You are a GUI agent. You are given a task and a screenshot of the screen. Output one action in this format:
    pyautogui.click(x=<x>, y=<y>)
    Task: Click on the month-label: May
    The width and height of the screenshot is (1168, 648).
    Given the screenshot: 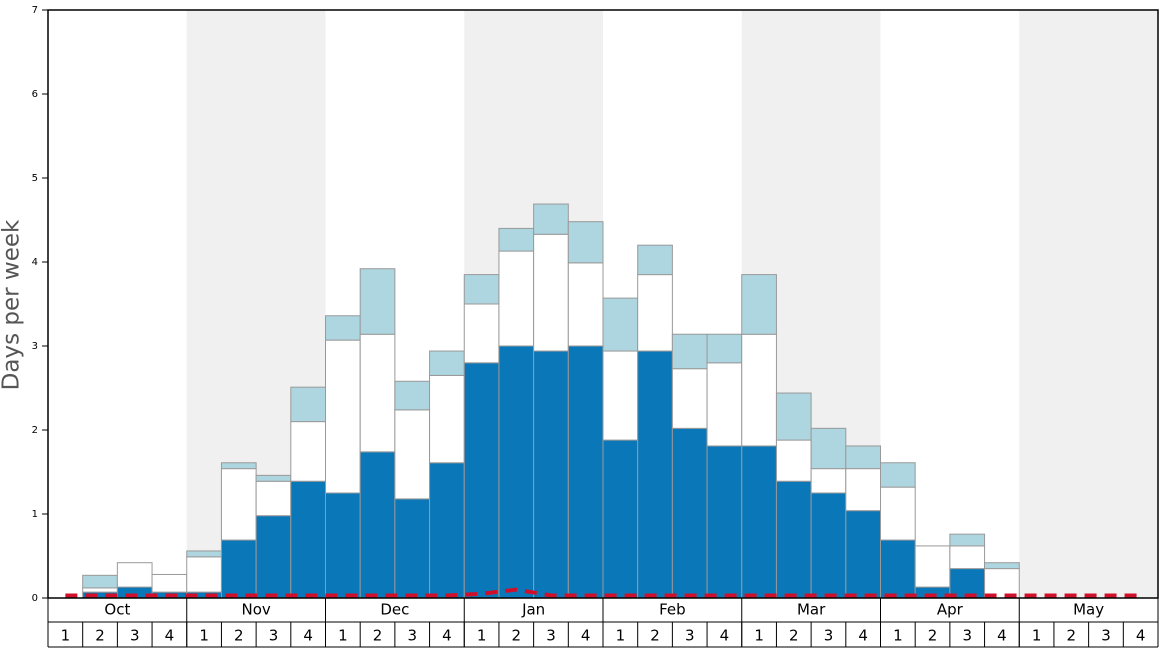 What is the action you would take?
    pyautogui.click(x=1088, y=610)
    